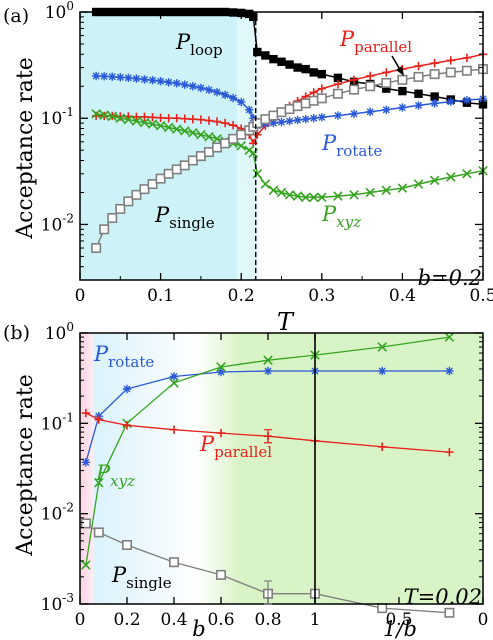  What do you see at coordinates (398, 620) in the screenshot?
I see `x-tick-label-inv: 0.5` at bounding box center [398, 620].